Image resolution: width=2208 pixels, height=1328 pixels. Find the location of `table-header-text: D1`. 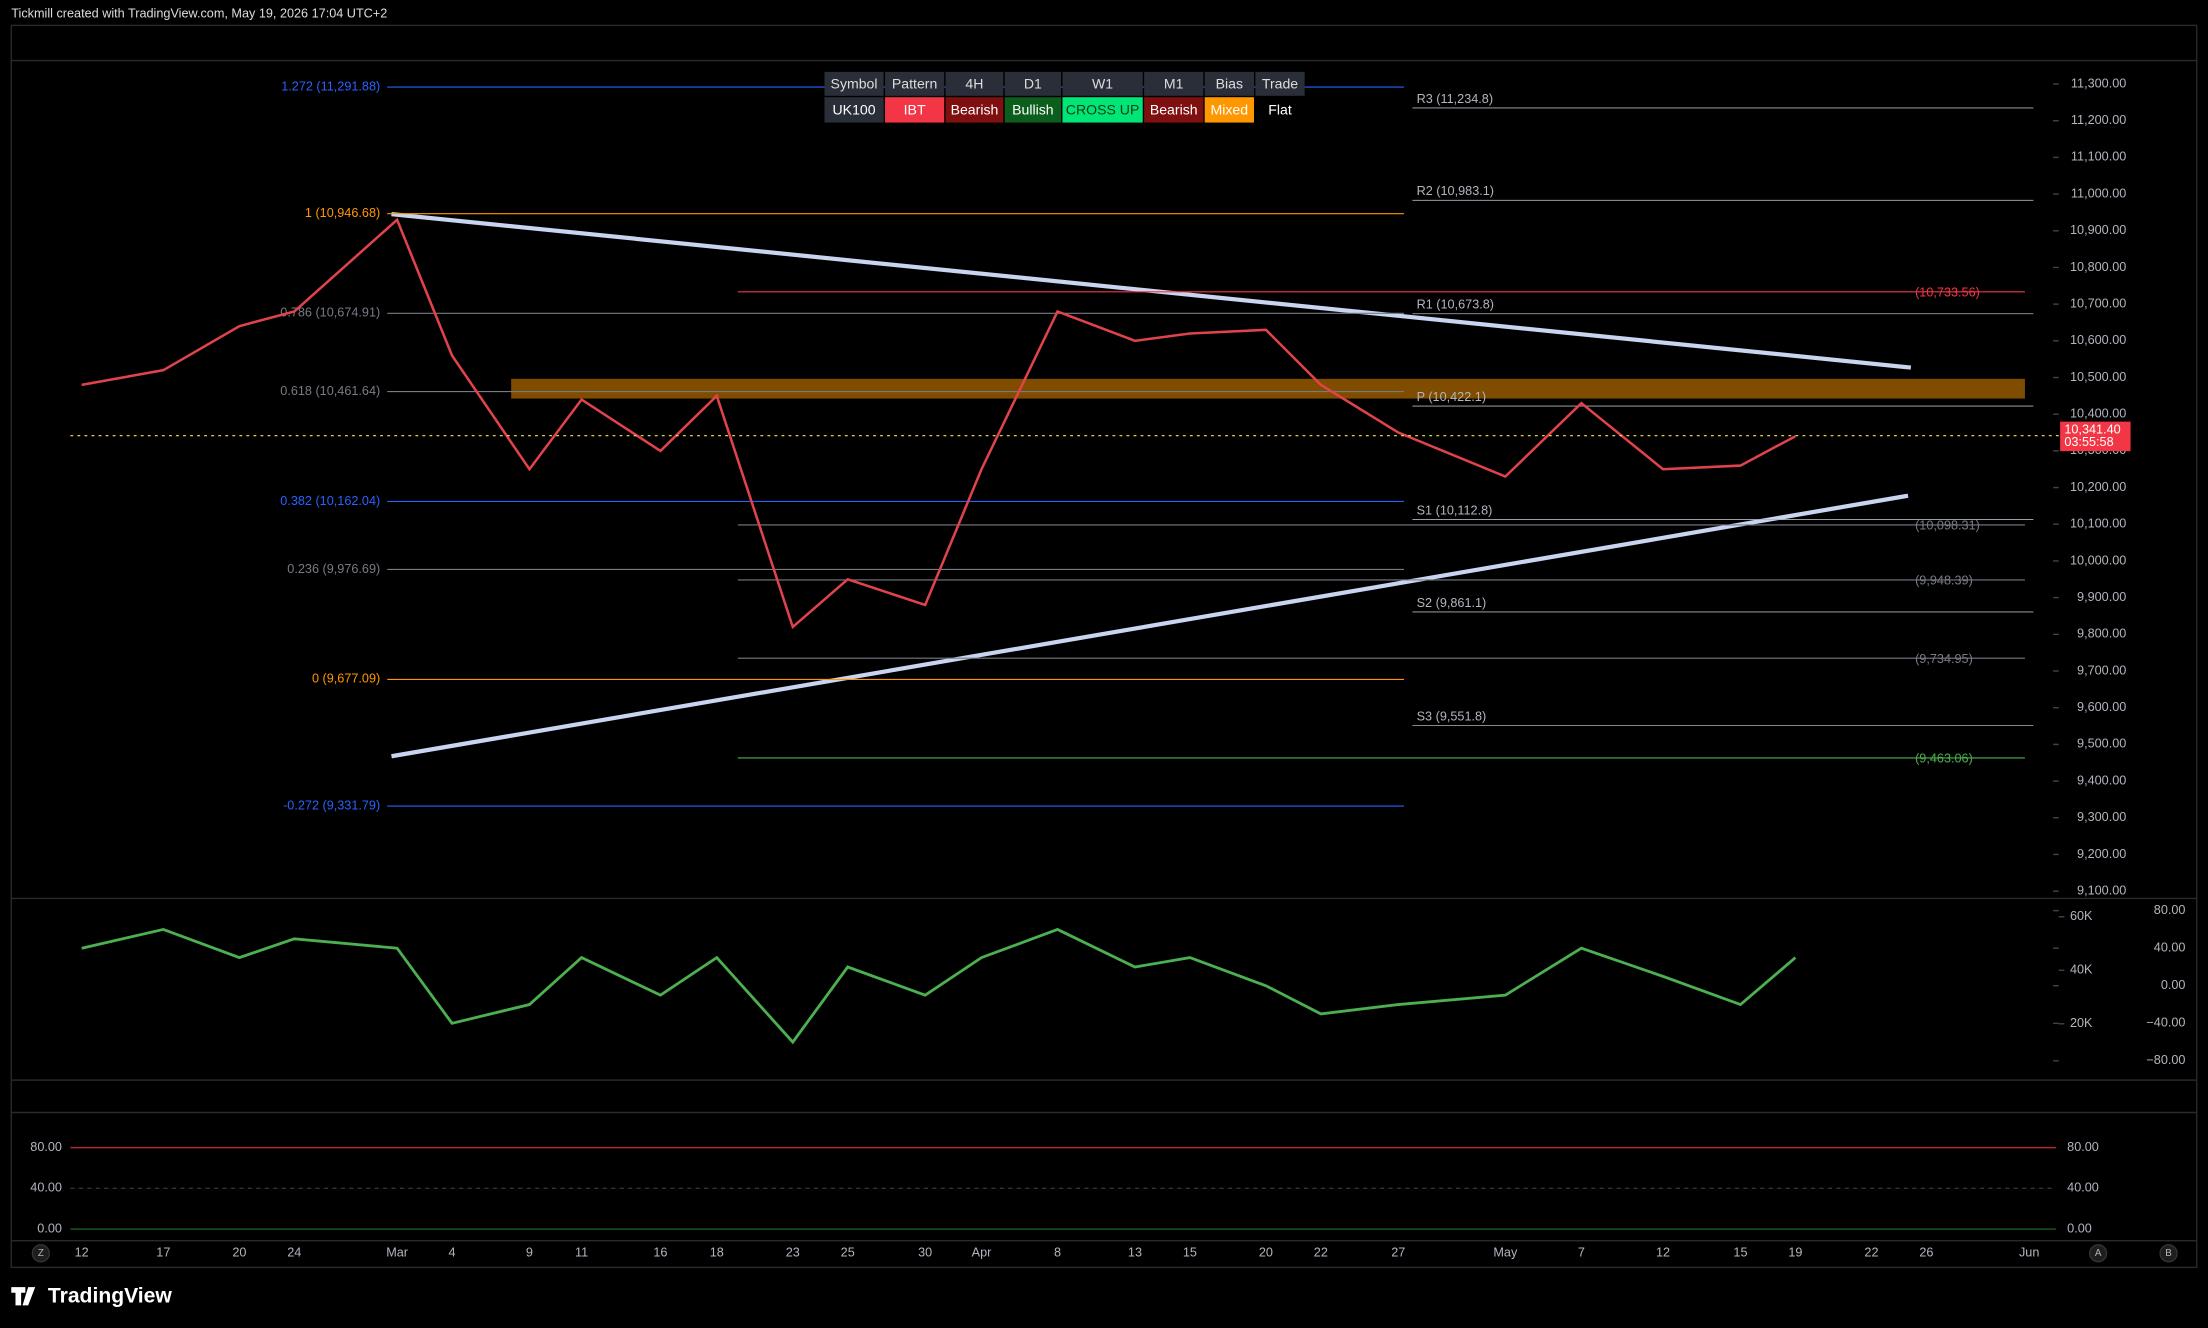

table-header-text: D1 is located at coordinates (1033, 83).